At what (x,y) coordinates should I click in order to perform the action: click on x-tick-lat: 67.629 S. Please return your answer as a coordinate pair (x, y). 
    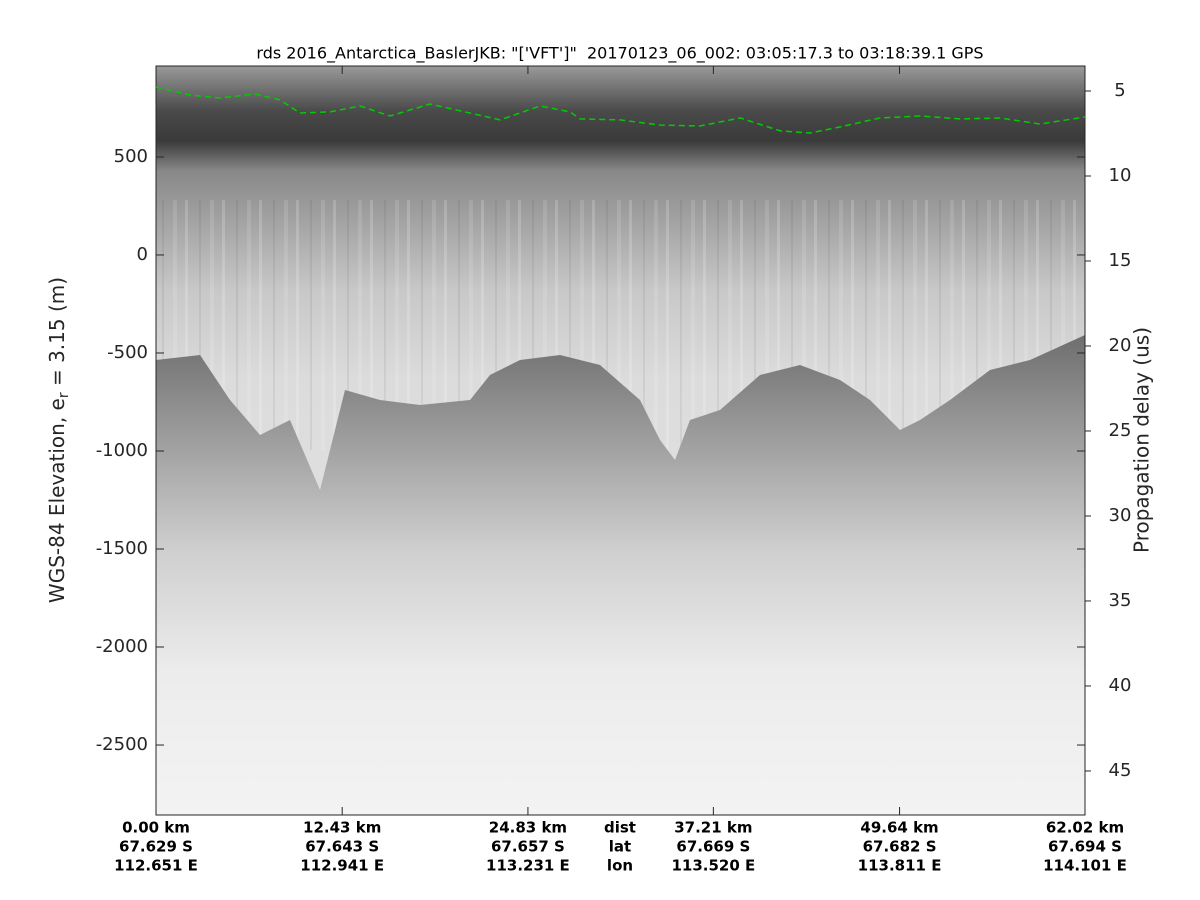
    Looking at the image, I should click on (156, 847).